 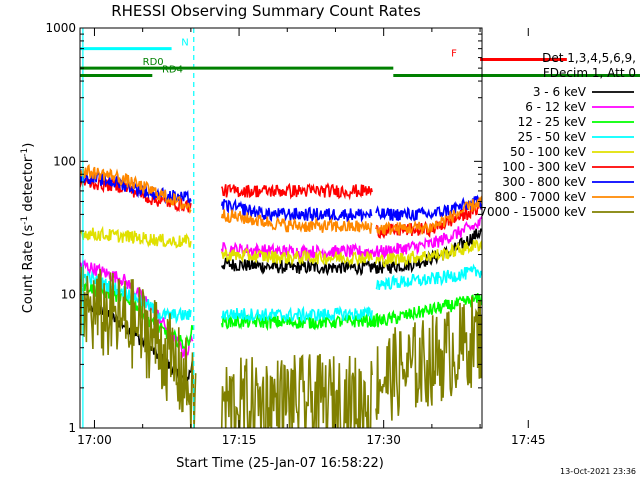 What do you see at coordinates (153, 62) in the screenshot?
I see `state-label-rd0: RD0` at bounding box center [153, 62].